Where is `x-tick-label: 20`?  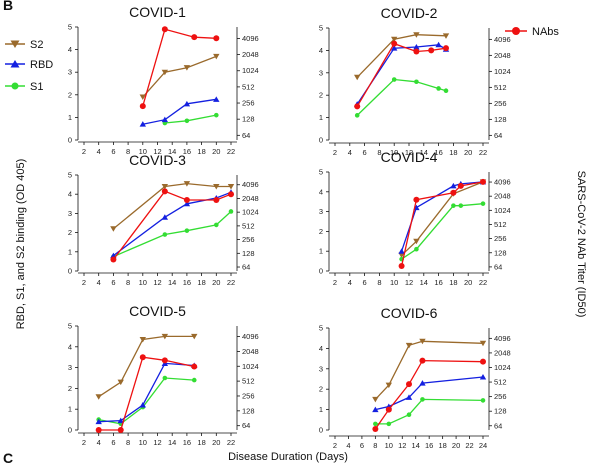 x-tick-label: 20 is located at coordinates (456, 445).